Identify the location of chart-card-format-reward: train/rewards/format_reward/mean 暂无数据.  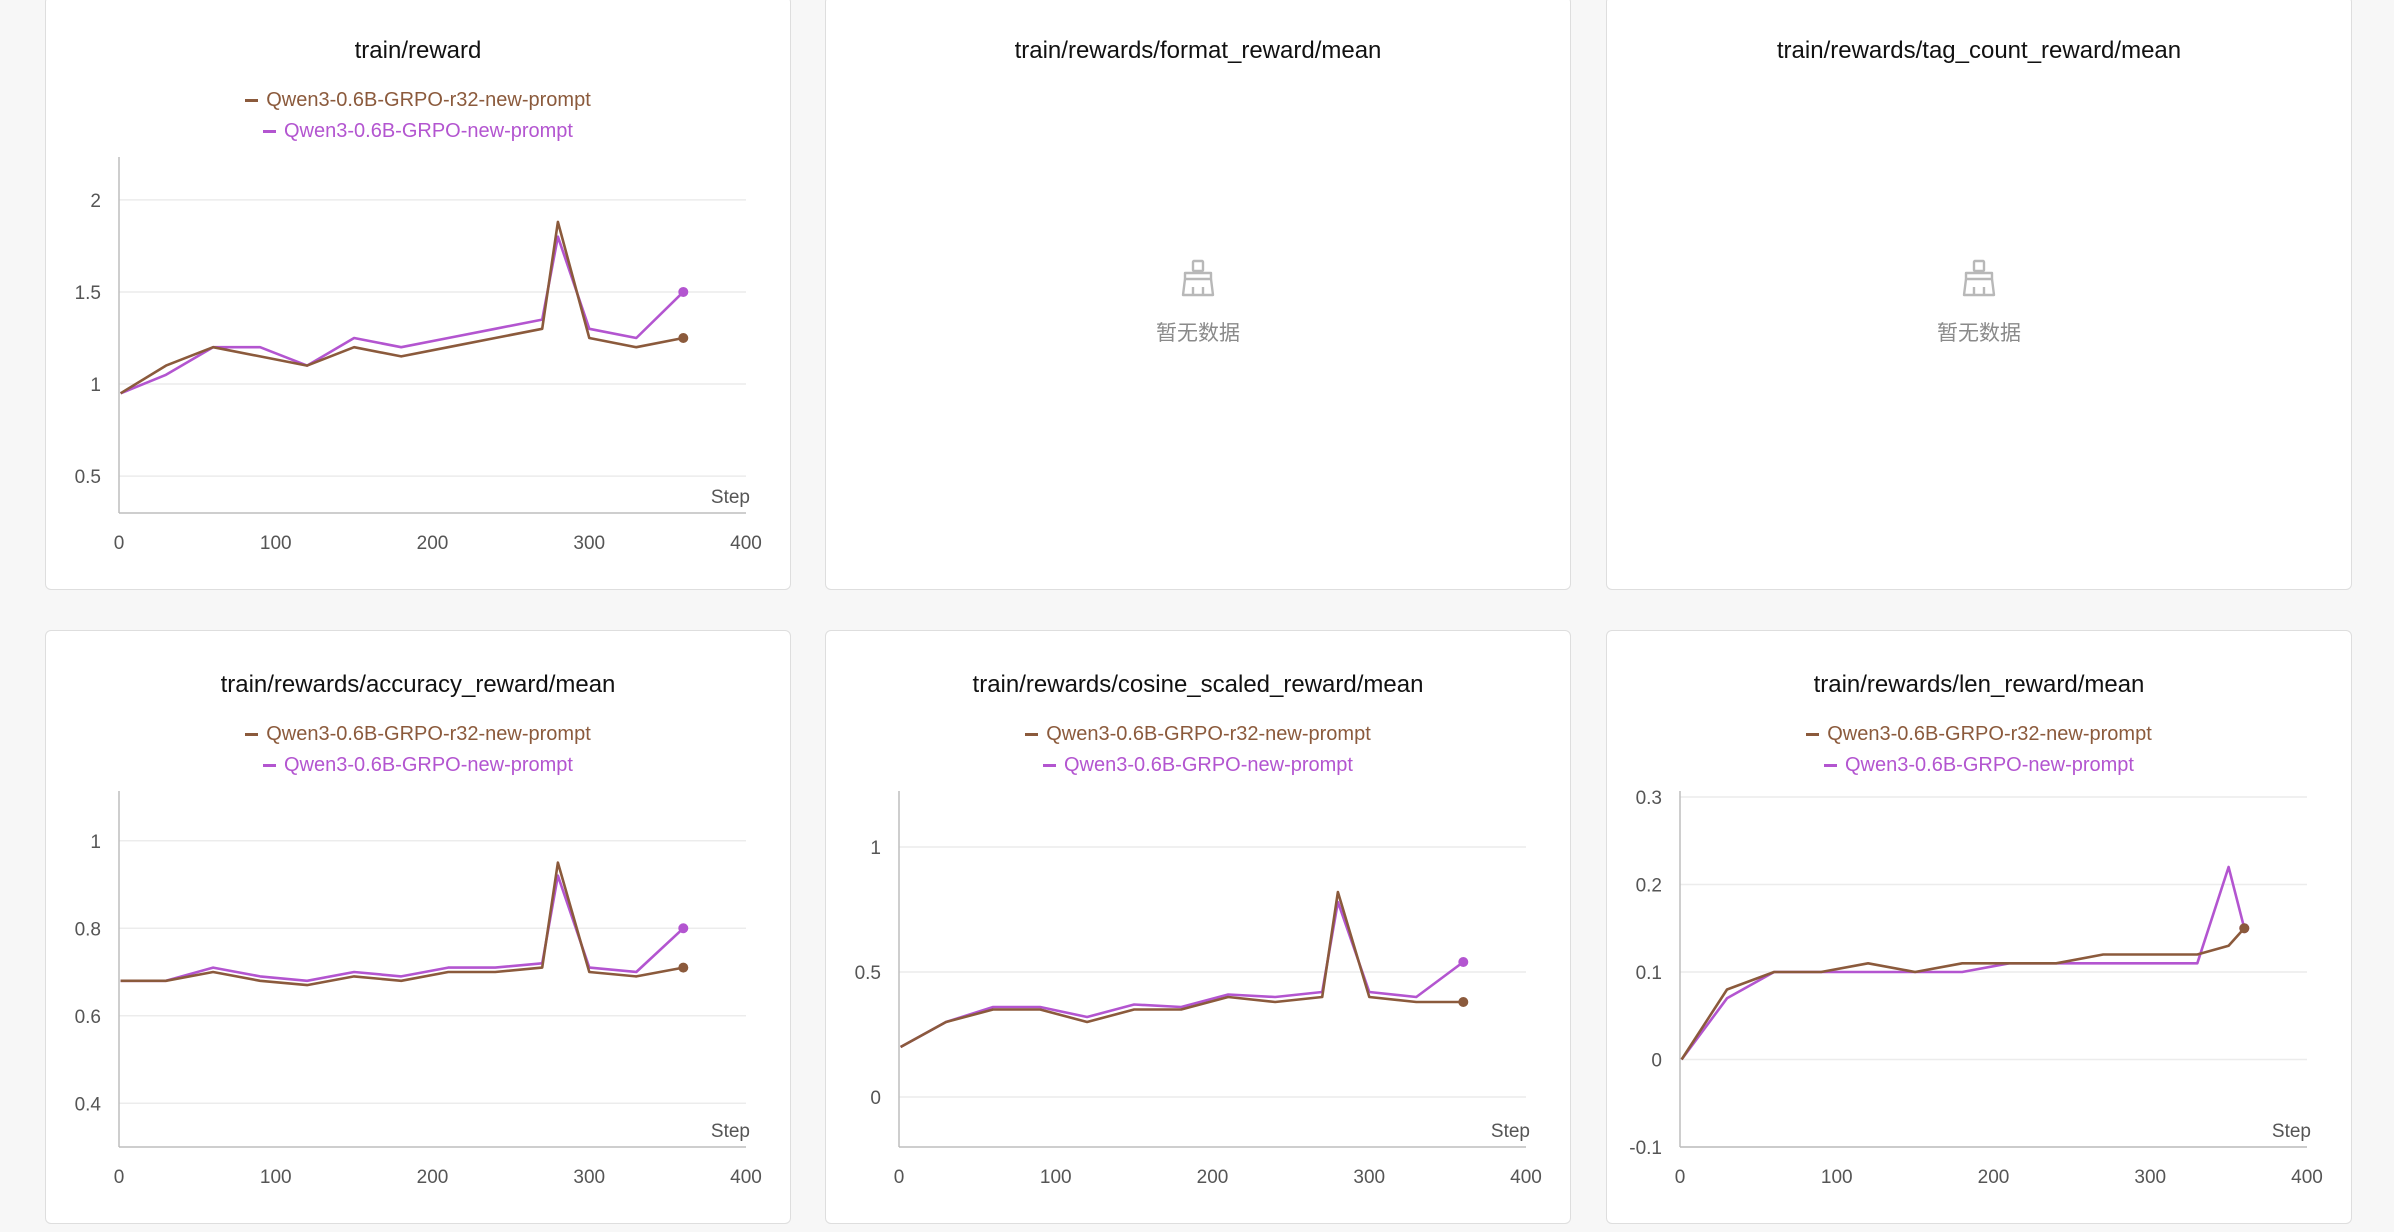
(1198, 295).